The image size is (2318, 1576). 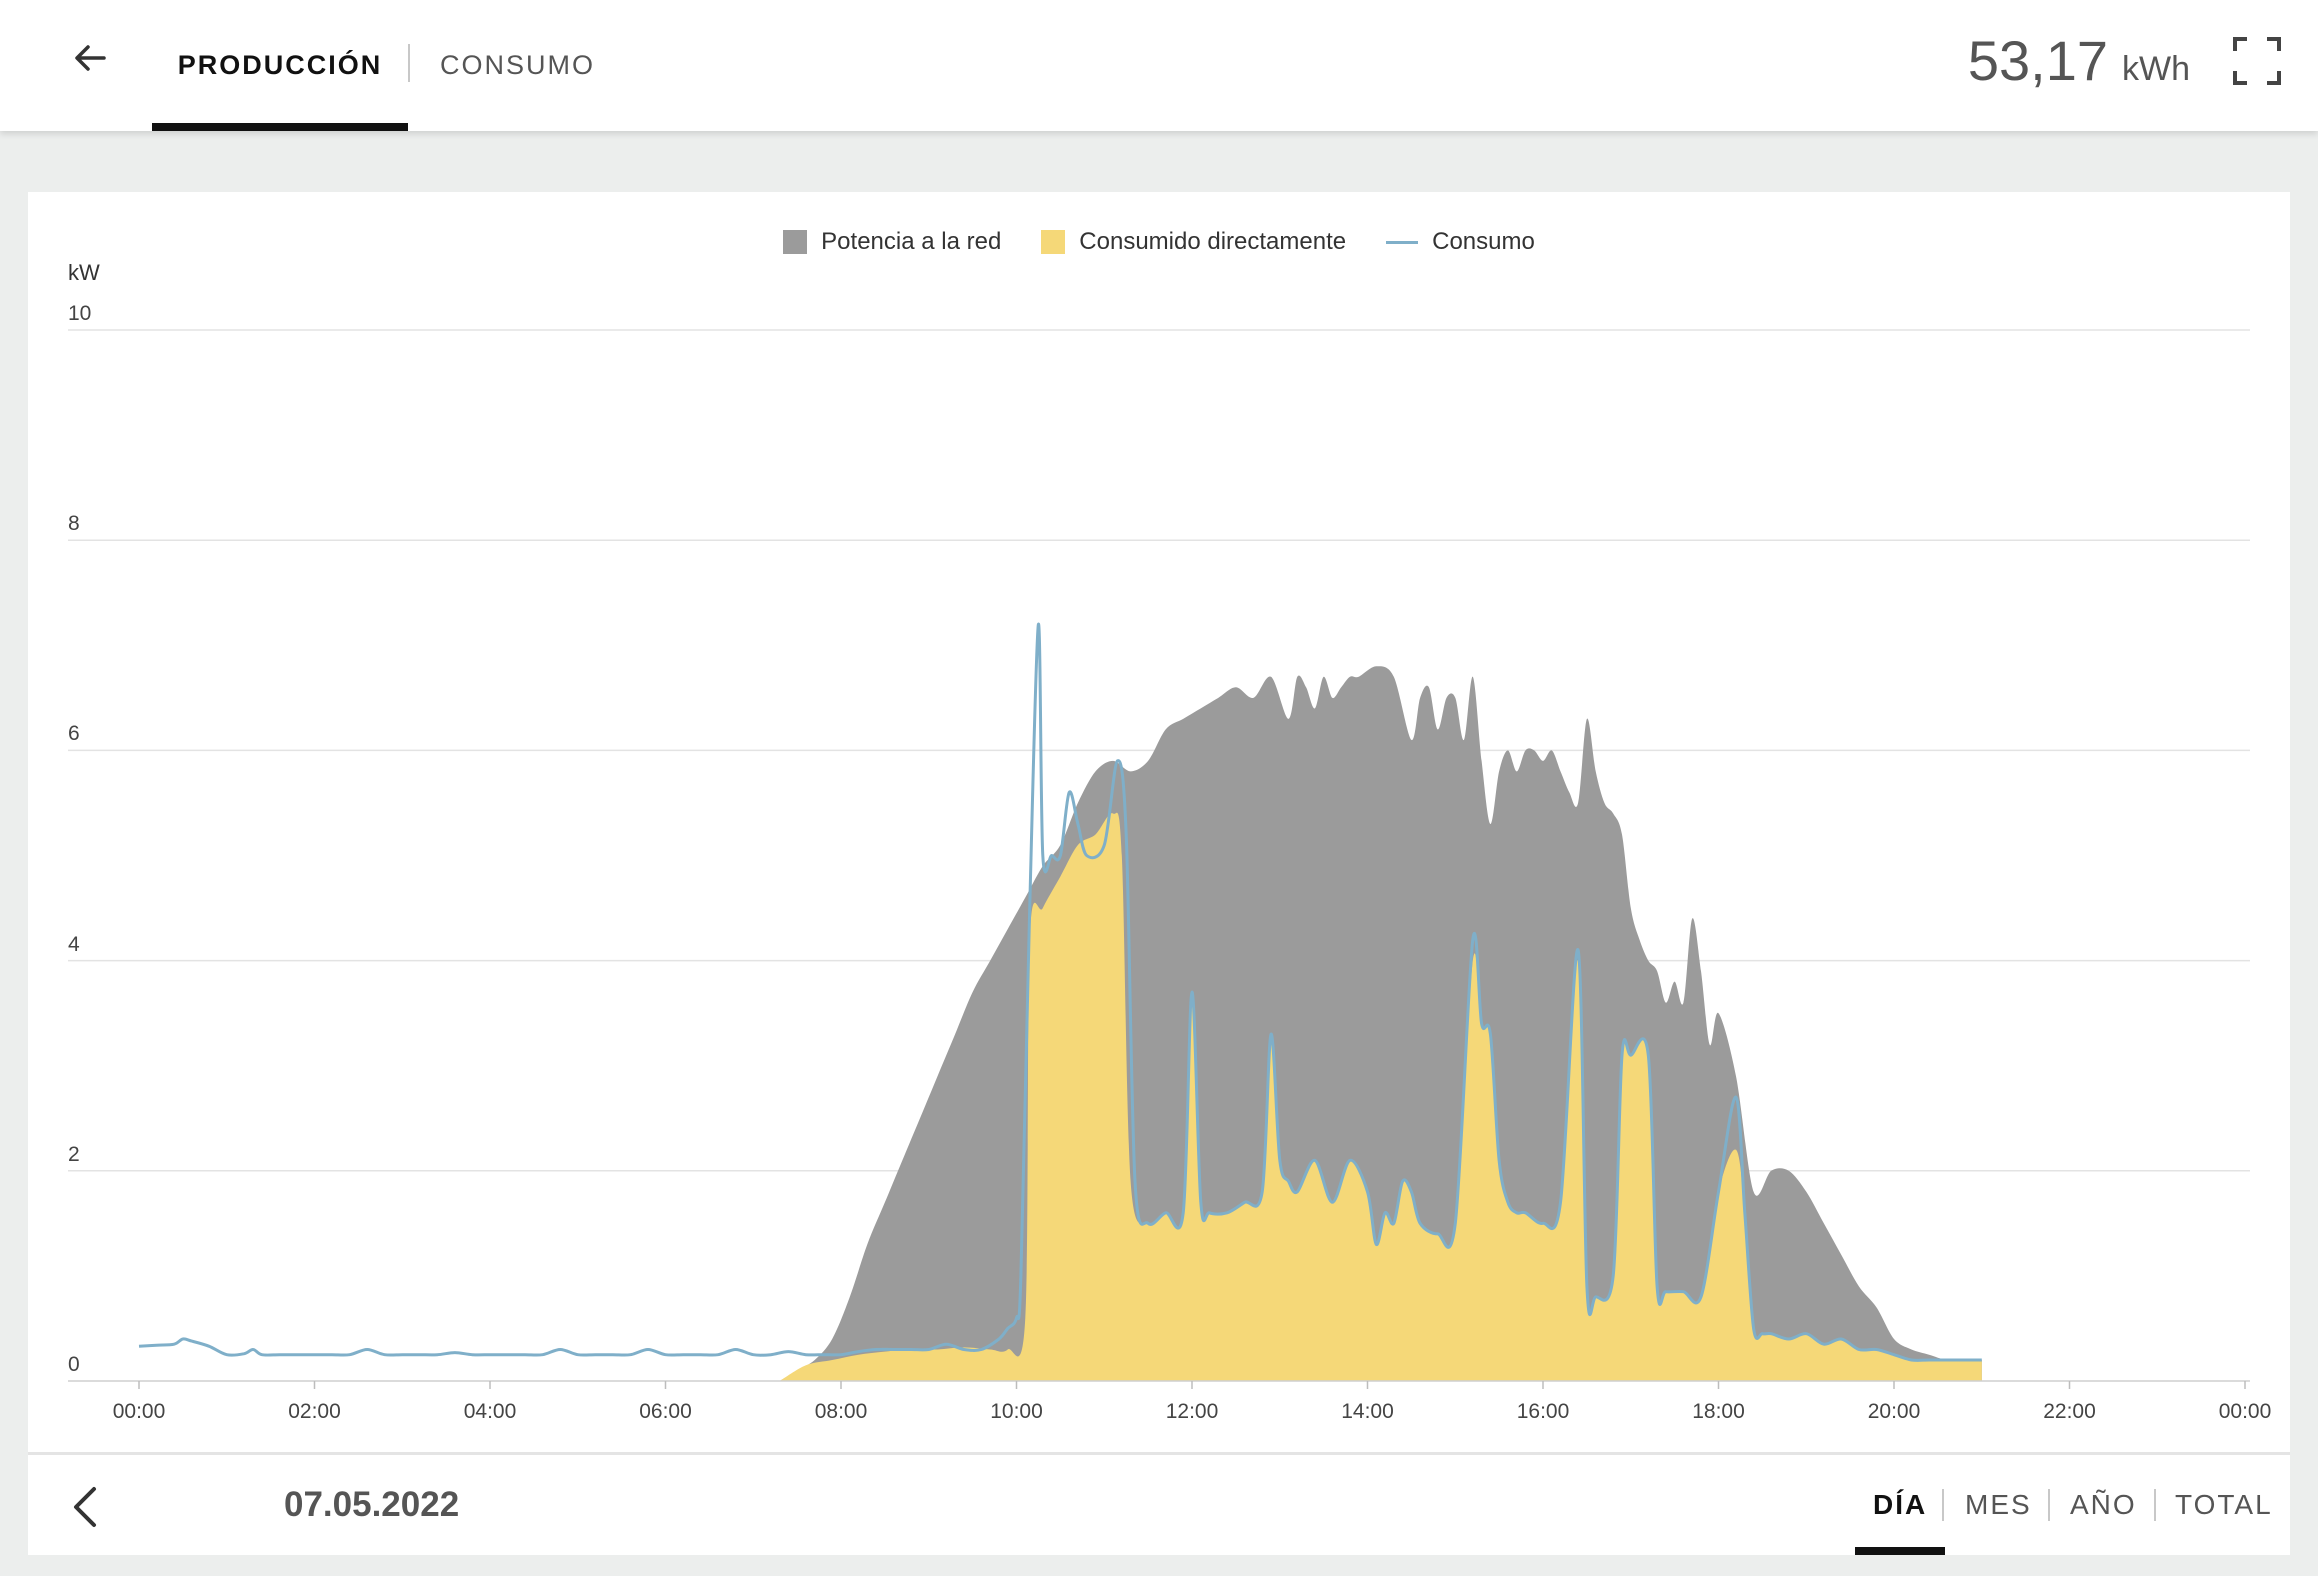 I want to click on tab-consumo: CONSUMO, so click(x=517, y=65).